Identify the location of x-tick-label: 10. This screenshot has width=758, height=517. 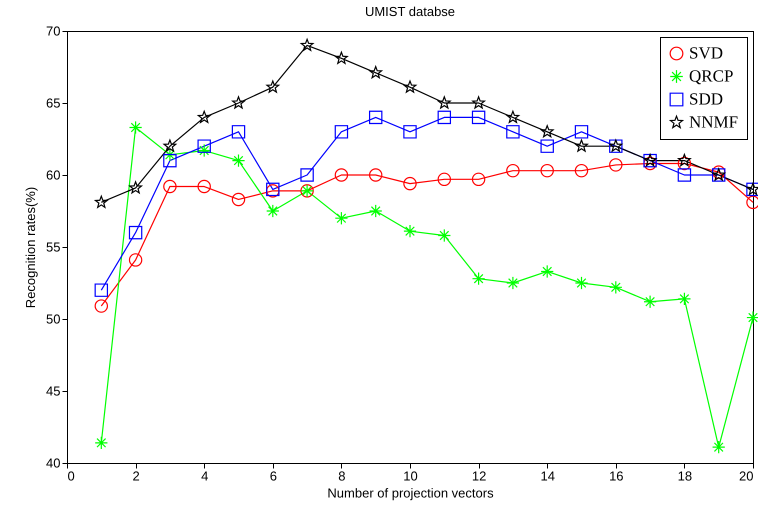
(410, 476).